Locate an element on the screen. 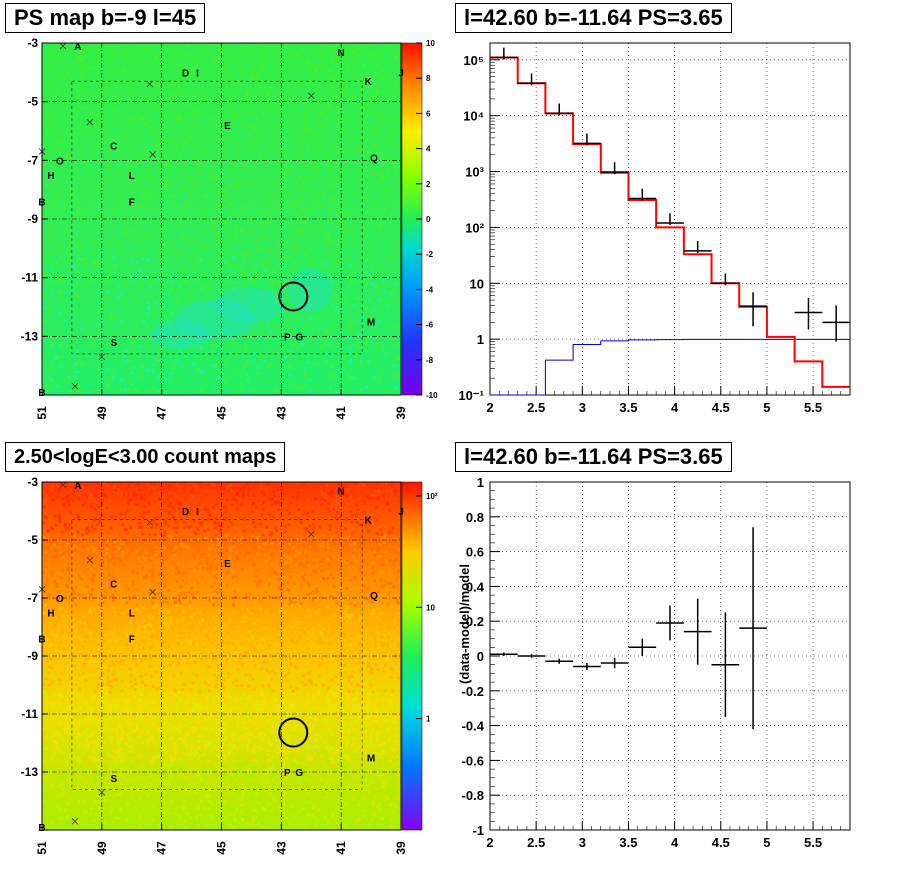  source-label: P is located at coordinates (287, 337).